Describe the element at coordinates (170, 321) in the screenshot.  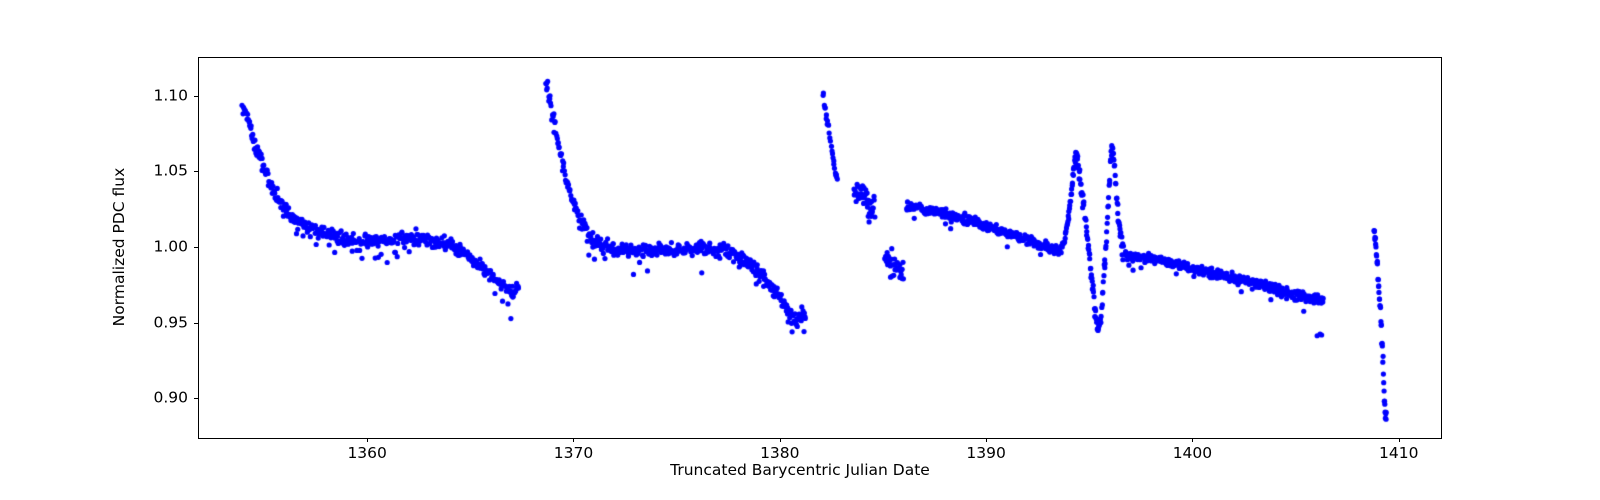
I see `y-tick-label: 0.95` at that location.